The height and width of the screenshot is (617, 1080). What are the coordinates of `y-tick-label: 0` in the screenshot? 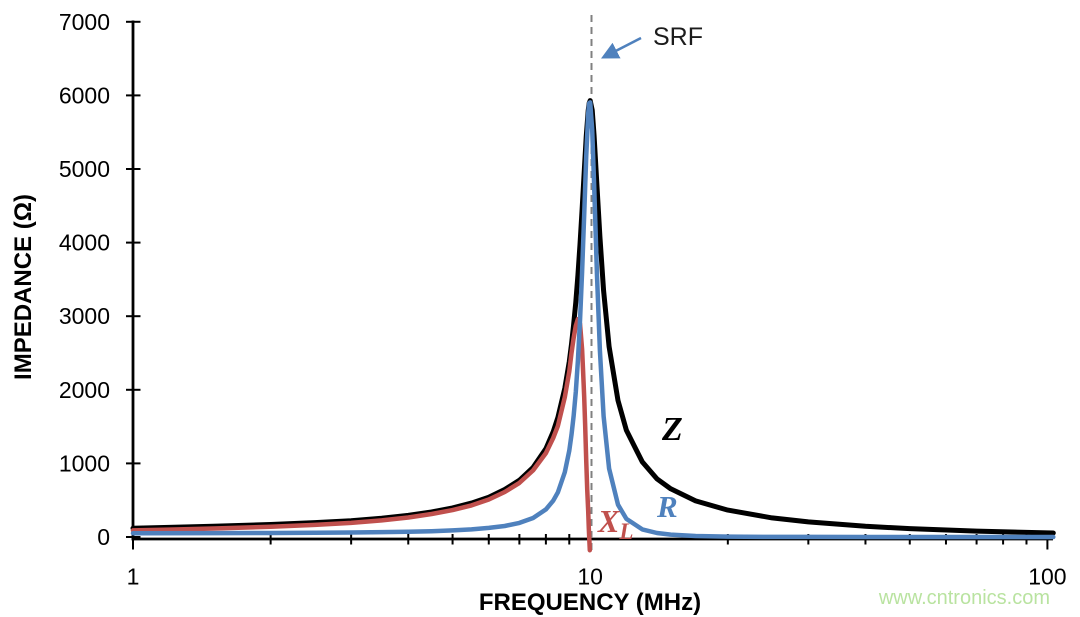 It's located at (103, 537).